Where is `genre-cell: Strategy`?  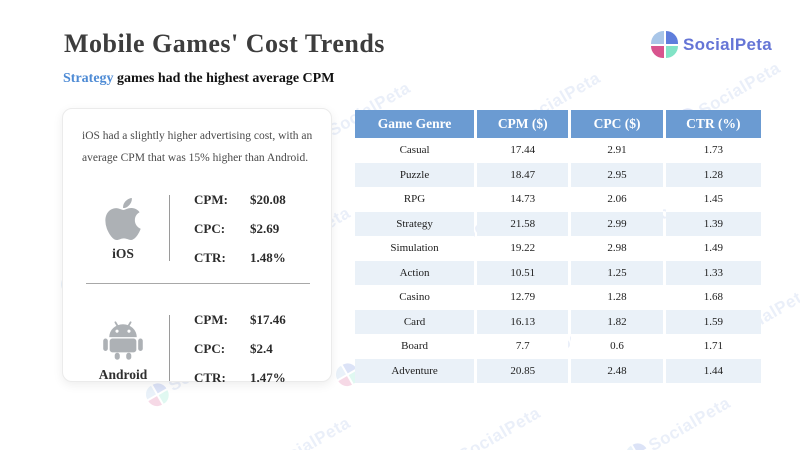 genre-cell: Strategy is located at coordinates (415, 223).